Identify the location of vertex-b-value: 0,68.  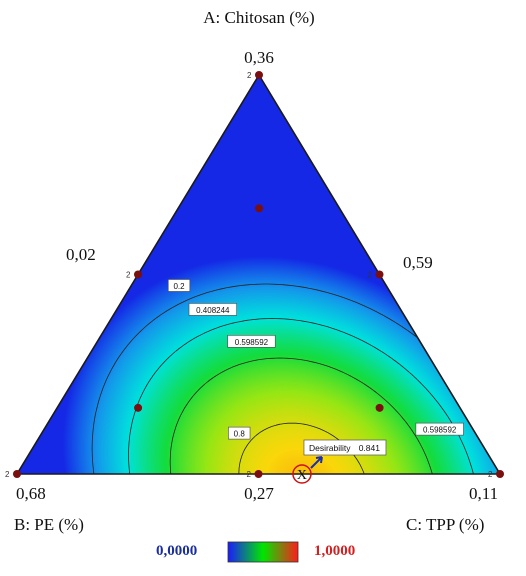
(31, 493).